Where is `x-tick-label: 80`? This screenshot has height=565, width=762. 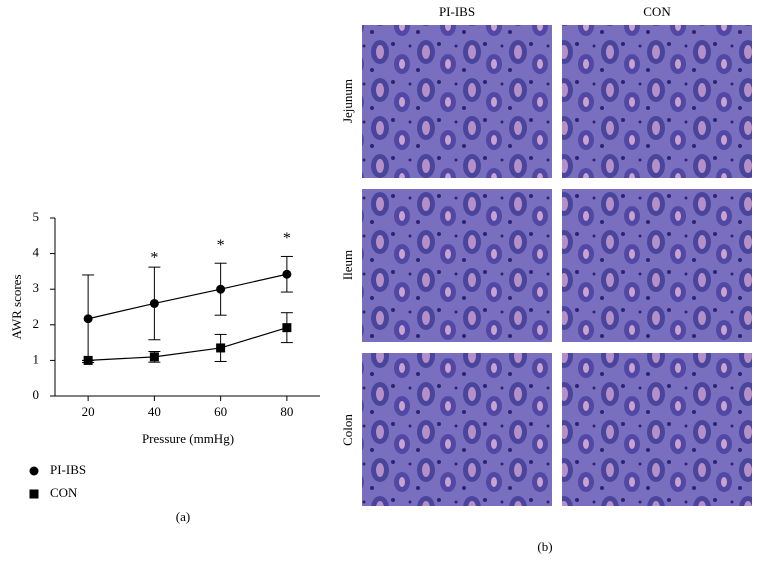
x-tick-label: 80 is located at coordinates (286, 411).